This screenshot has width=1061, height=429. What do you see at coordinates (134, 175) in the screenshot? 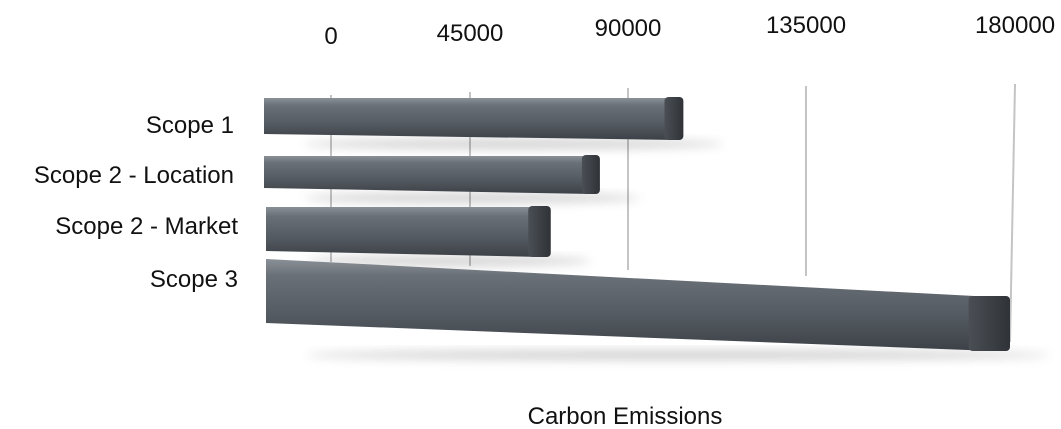
I see `category-label: Scope 2 - Location` at bounding box center [134, 175].